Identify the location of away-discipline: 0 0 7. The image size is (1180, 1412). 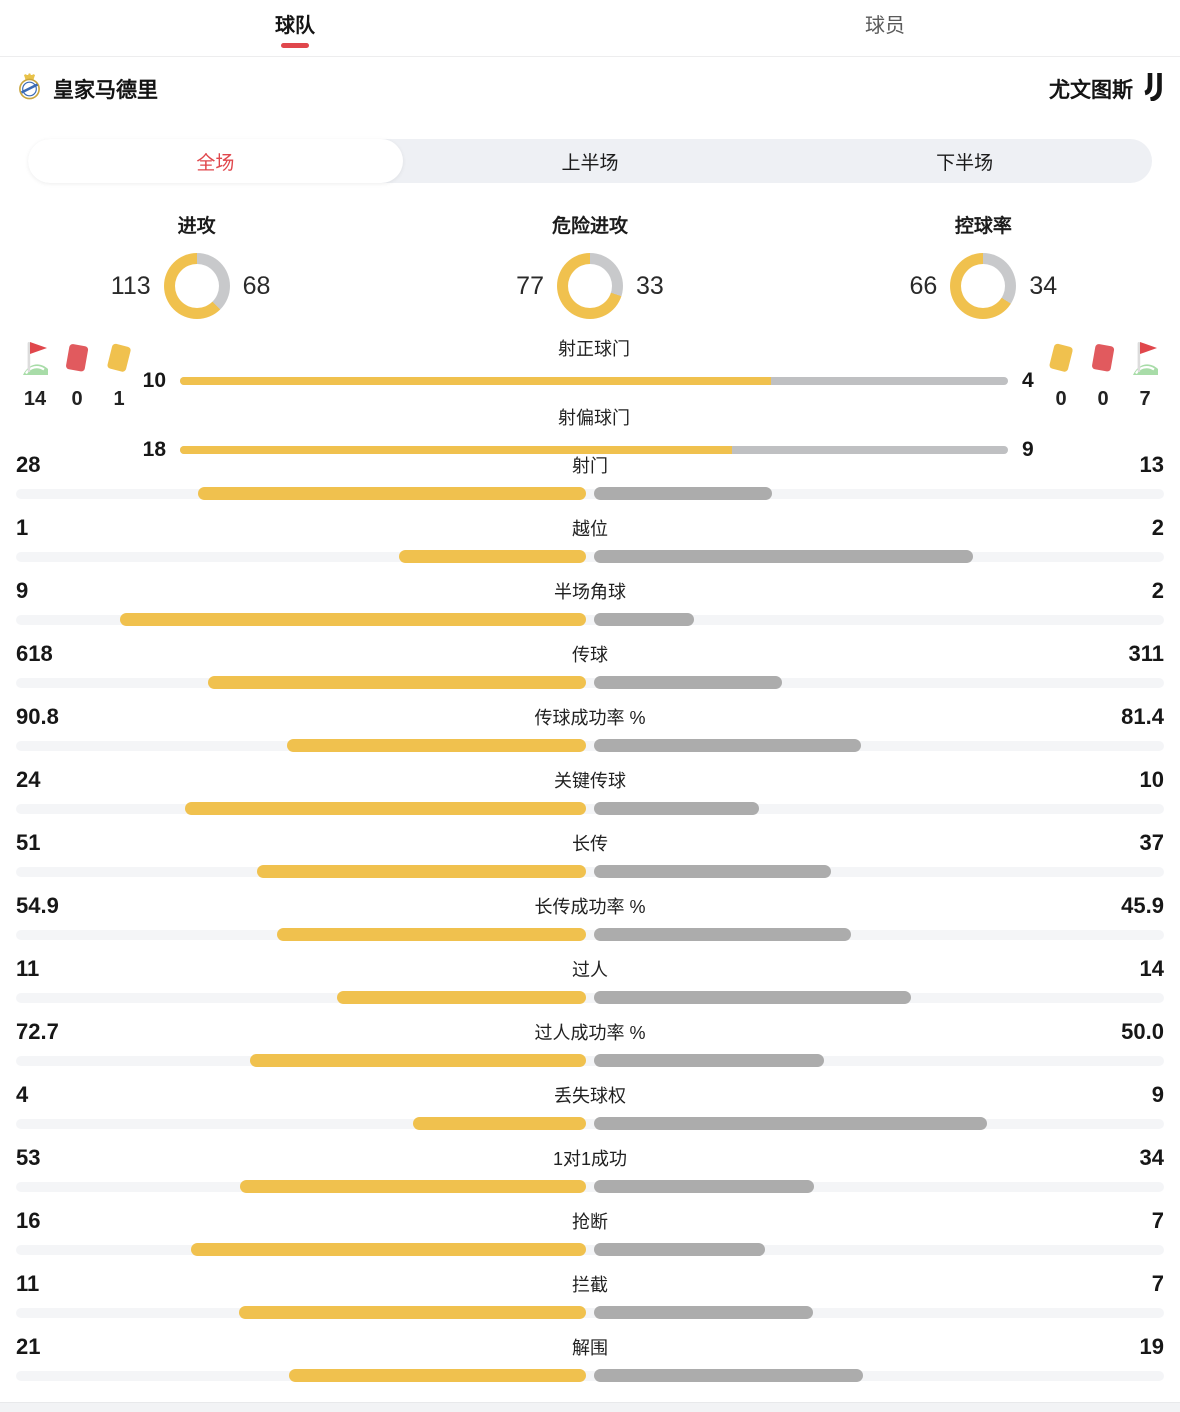
(1103, 375).